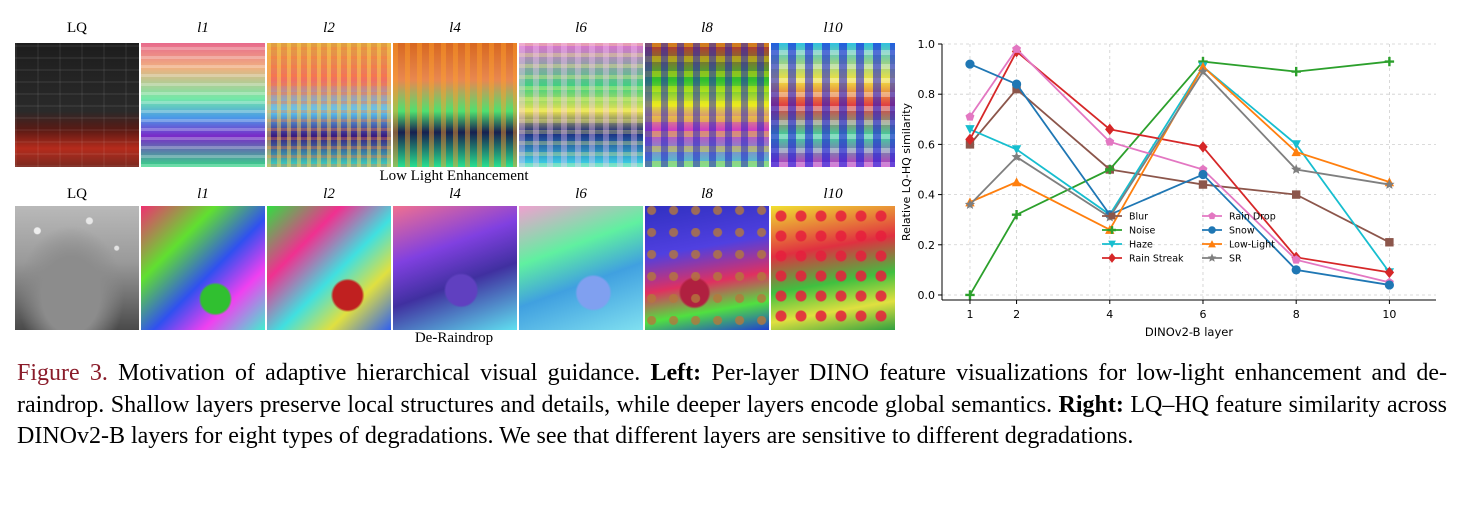  I want to click on legend-label-low-light: Low-Light, so click(1252, 245).